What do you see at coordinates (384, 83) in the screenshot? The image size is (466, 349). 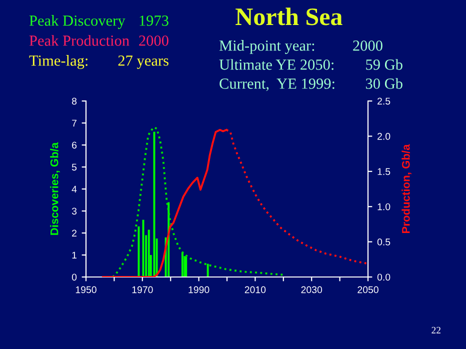 I see `text: 30 Gb` at bounding box center [384, 83].